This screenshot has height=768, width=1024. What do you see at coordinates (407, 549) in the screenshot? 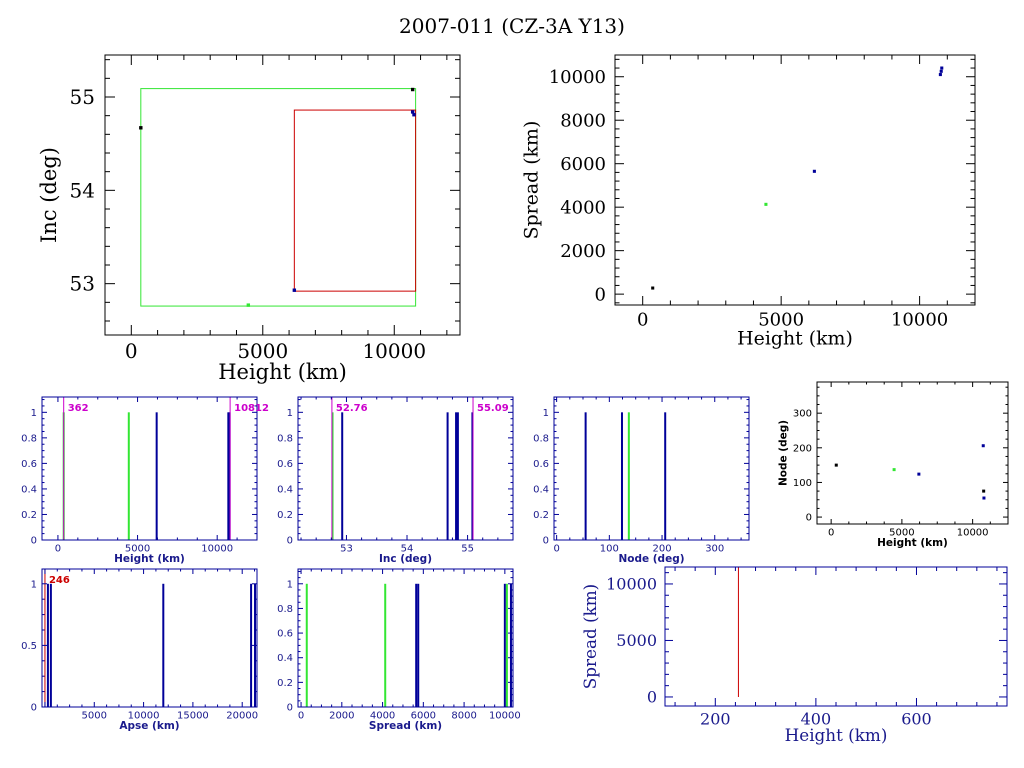
I see `x-tick-label: 54` at bounding box center [407, 549].